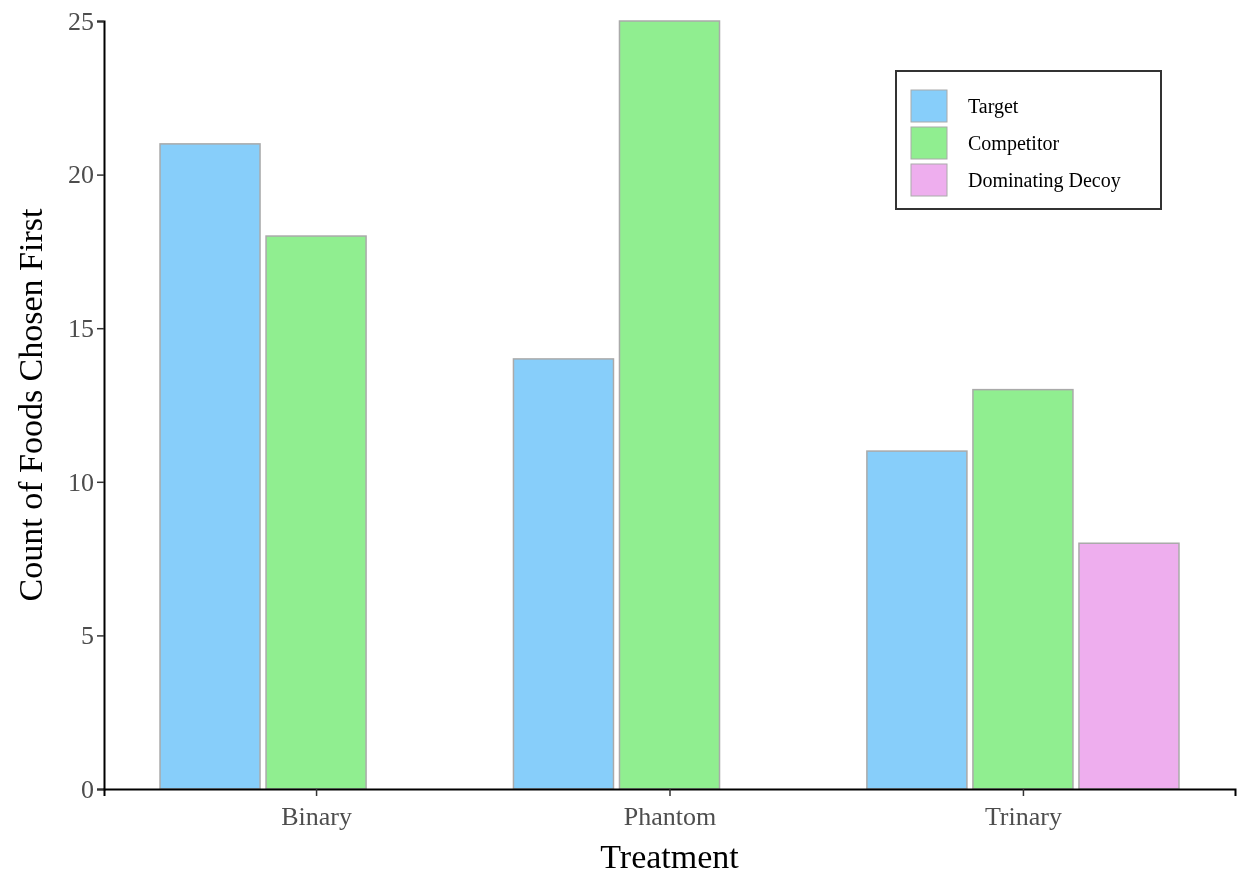 The image size is (1238, 874). I want to click on y-axis-title: Count of Foods Chosen First, so click(30, 404).